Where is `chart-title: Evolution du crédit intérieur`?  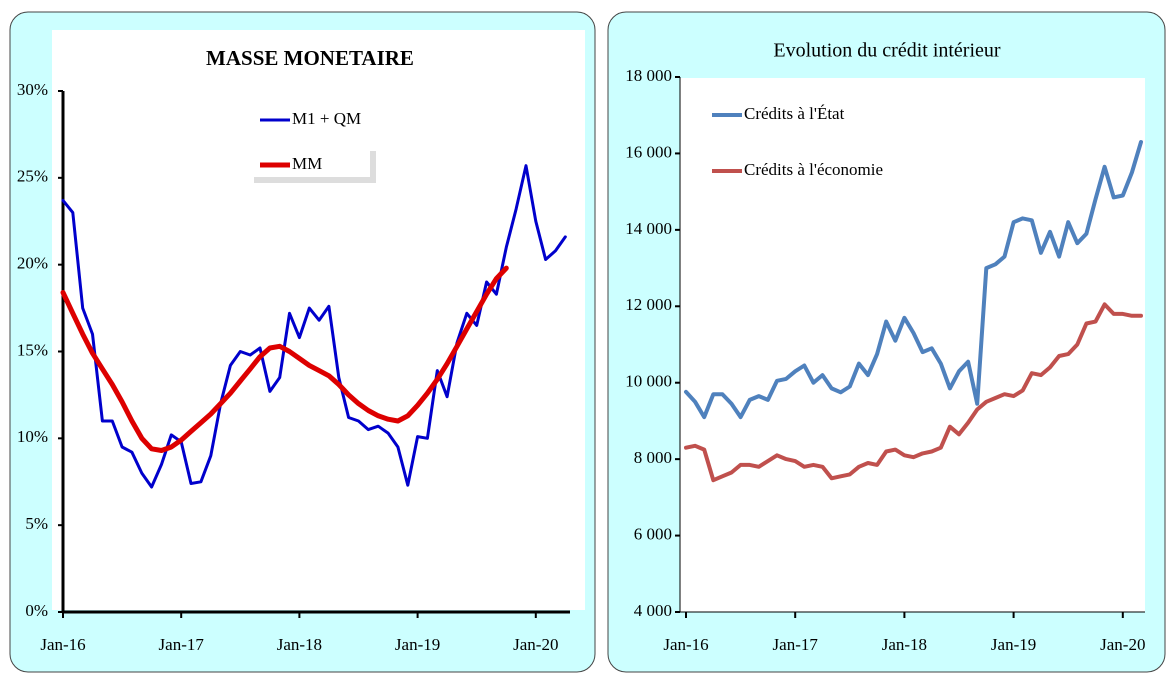
chart-title: Evolution du crédit intérieur is located at coordinates (886, 51).